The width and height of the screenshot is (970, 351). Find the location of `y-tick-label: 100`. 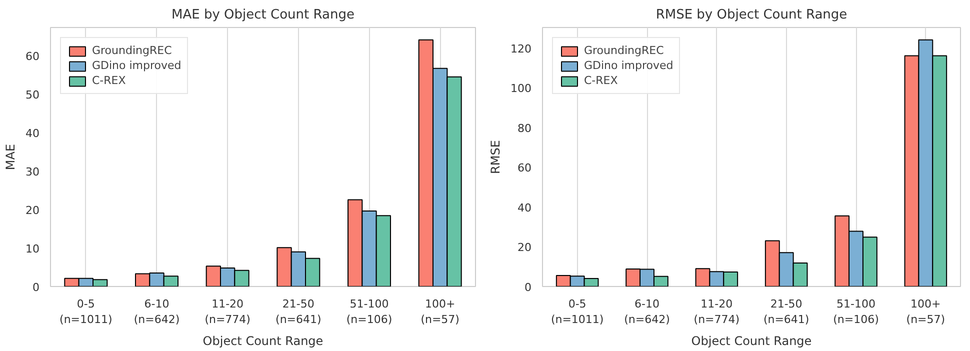

y-tick-label: 100 is located at coordinates (521, 89).